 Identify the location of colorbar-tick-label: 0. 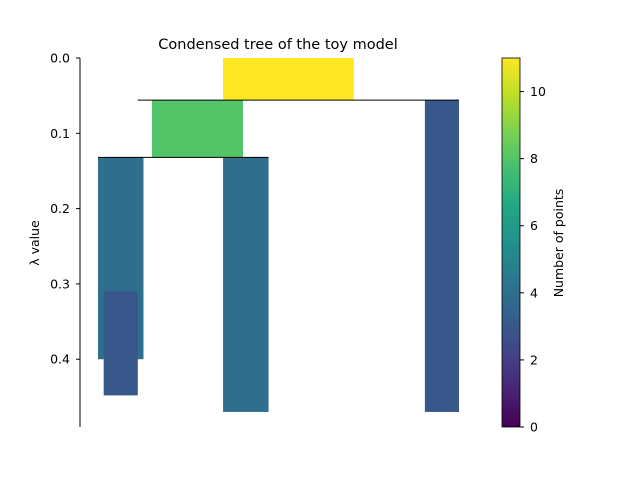
(534, 427).